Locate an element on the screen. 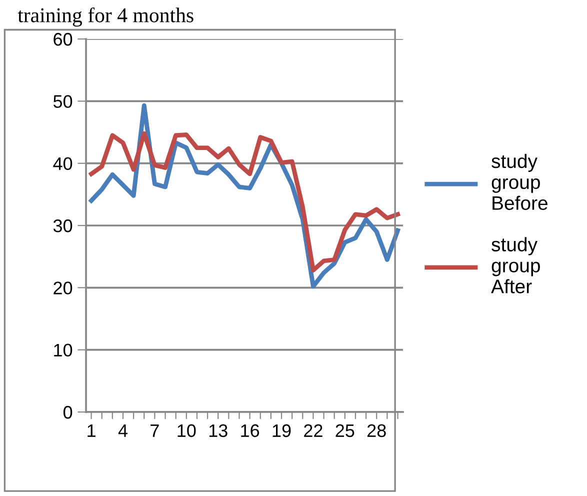  x-tick-label: 19 is located at coordinates (281, 431).